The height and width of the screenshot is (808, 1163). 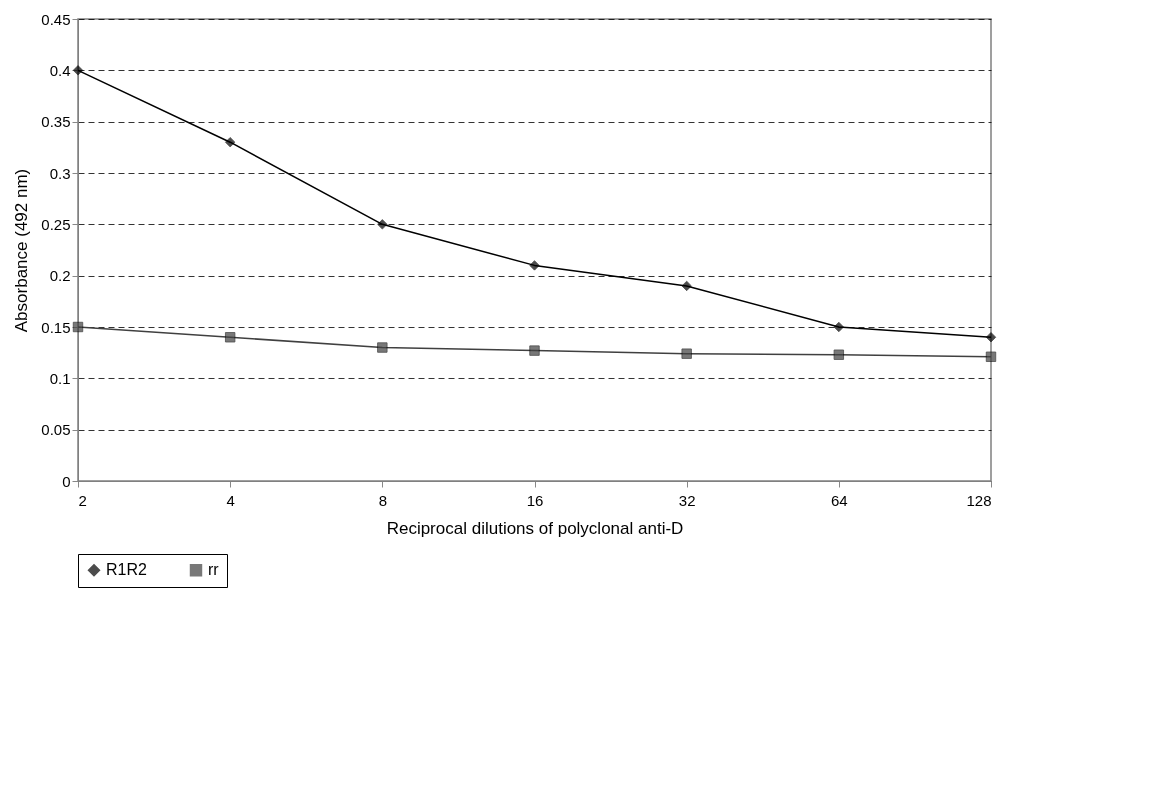 I want to click on y-tick-label: 0.4, so click(x=60, y=70).